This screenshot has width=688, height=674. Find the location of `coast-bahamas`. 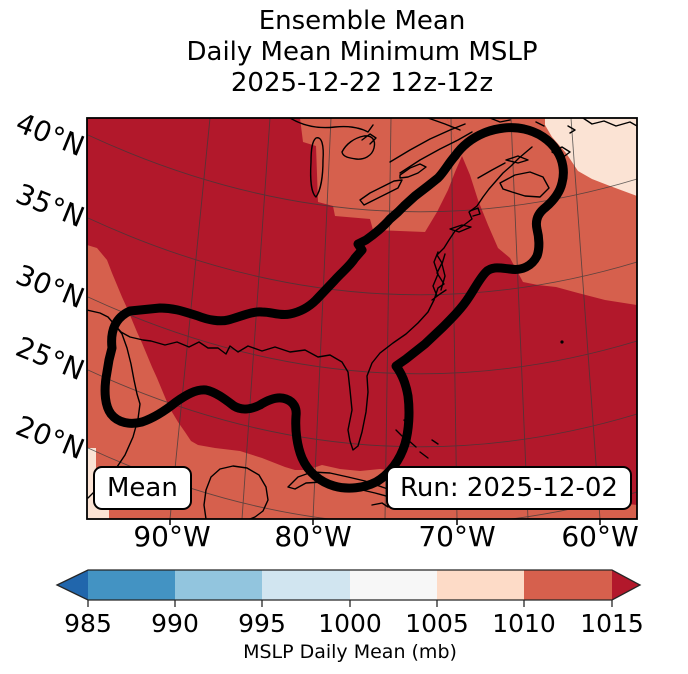

coast-bahamas is located at coordinates (417, 439).